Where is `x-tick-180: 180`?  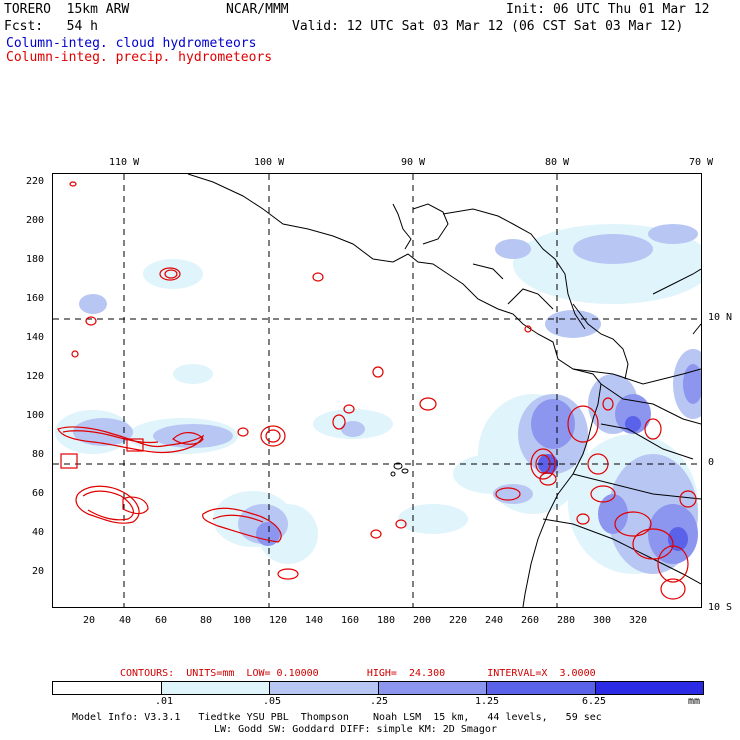
x-tick-180: 180 is located at coordinates (386, 620).